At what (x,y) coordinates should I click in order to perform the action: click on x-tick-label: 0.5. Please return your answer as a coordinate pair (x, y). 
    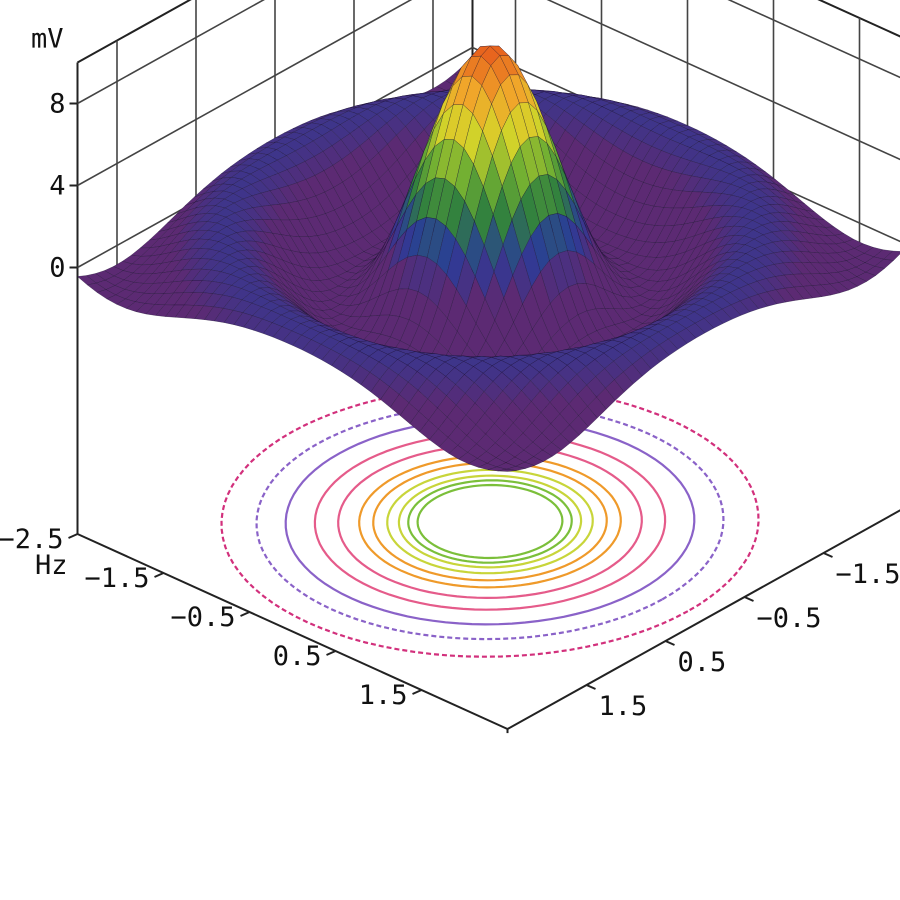
    Looking at the image, I should click on (297, 656).